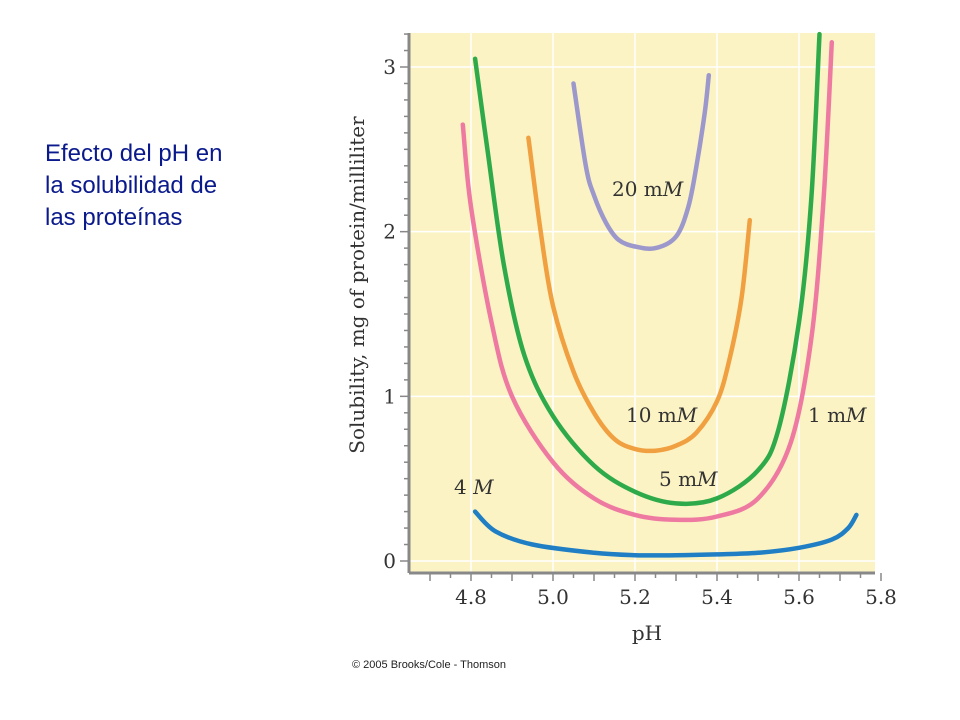 The image size is (960, 720). Describe the element at coordinates (688, 479) in the screenshot. I see `series-label-5mM: 5 mM` at that location.